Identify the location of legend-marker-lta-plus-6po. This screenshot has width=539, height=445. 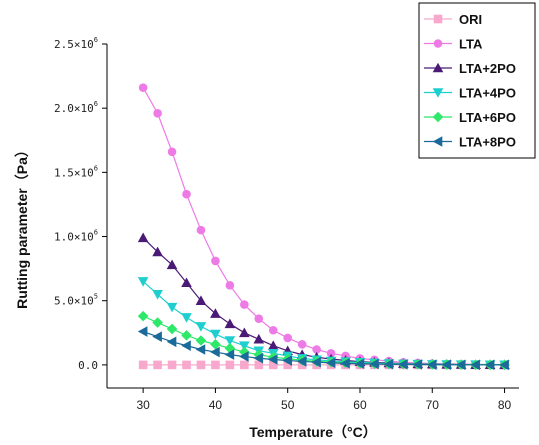
(438, 117).